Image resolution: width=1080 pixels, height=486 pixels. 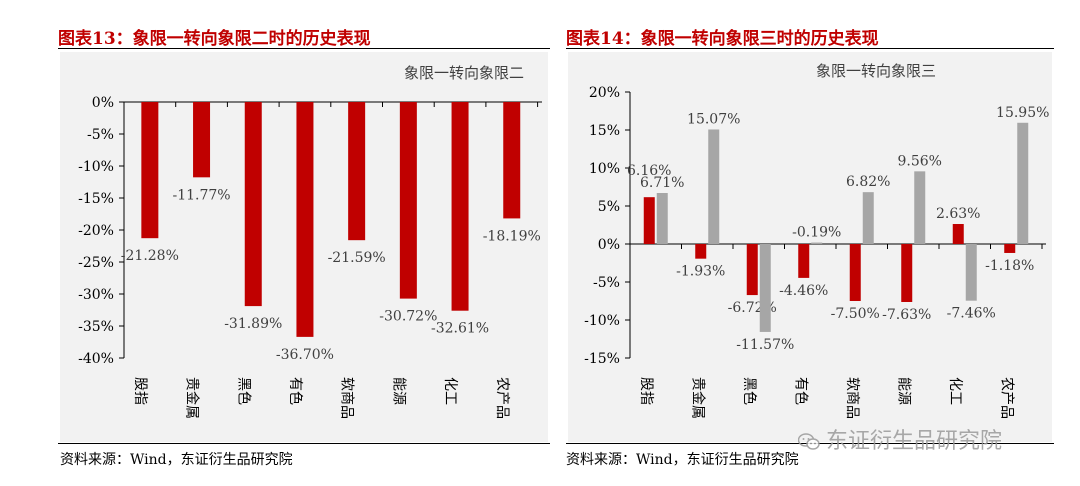 What do you see at coordinates (96, 231) in the screenshot?
I see `y-tick-label: -20%` at bounding box center [96, 231].